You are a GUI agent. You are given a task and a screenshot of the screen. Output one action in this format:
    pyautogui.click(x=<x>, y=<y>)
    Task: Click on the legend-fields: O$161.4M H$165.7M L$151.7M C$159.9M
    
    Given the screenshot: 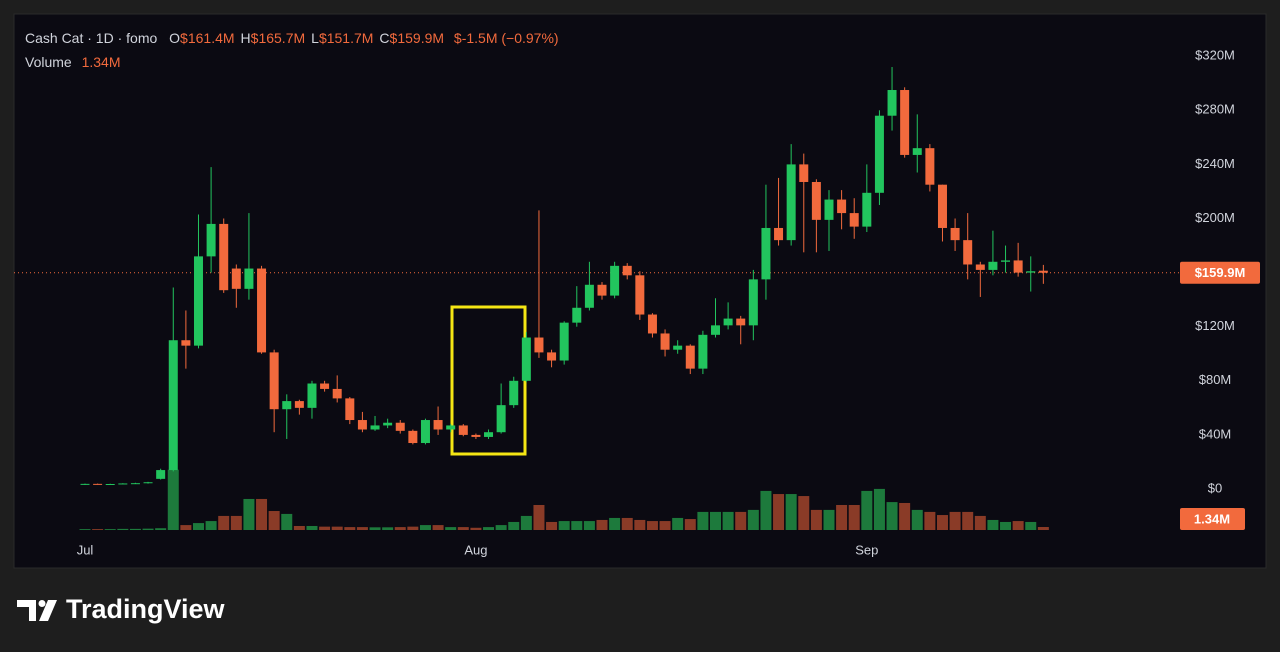 What is the action you would take?
    pyautogui.click(x=302, y=38)
    